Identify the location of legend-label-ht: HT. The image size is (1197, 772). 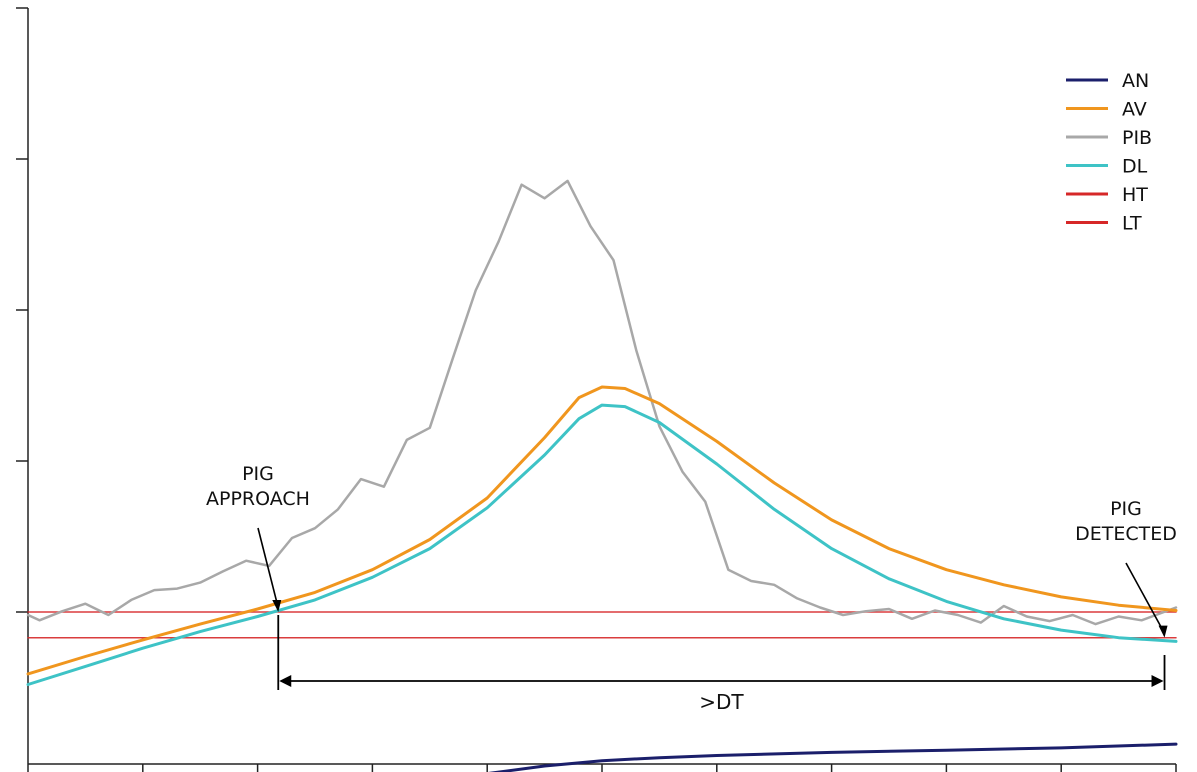
(1135, 195).